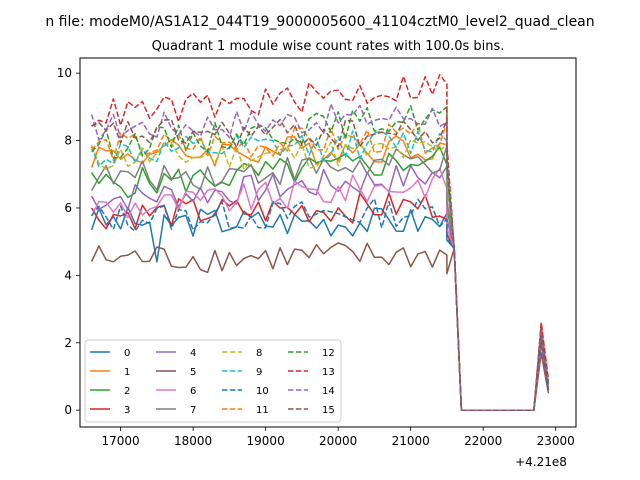 This screenshot has width=640, height=480. I want to click on legend-label-2: 2, so click(127, 391).